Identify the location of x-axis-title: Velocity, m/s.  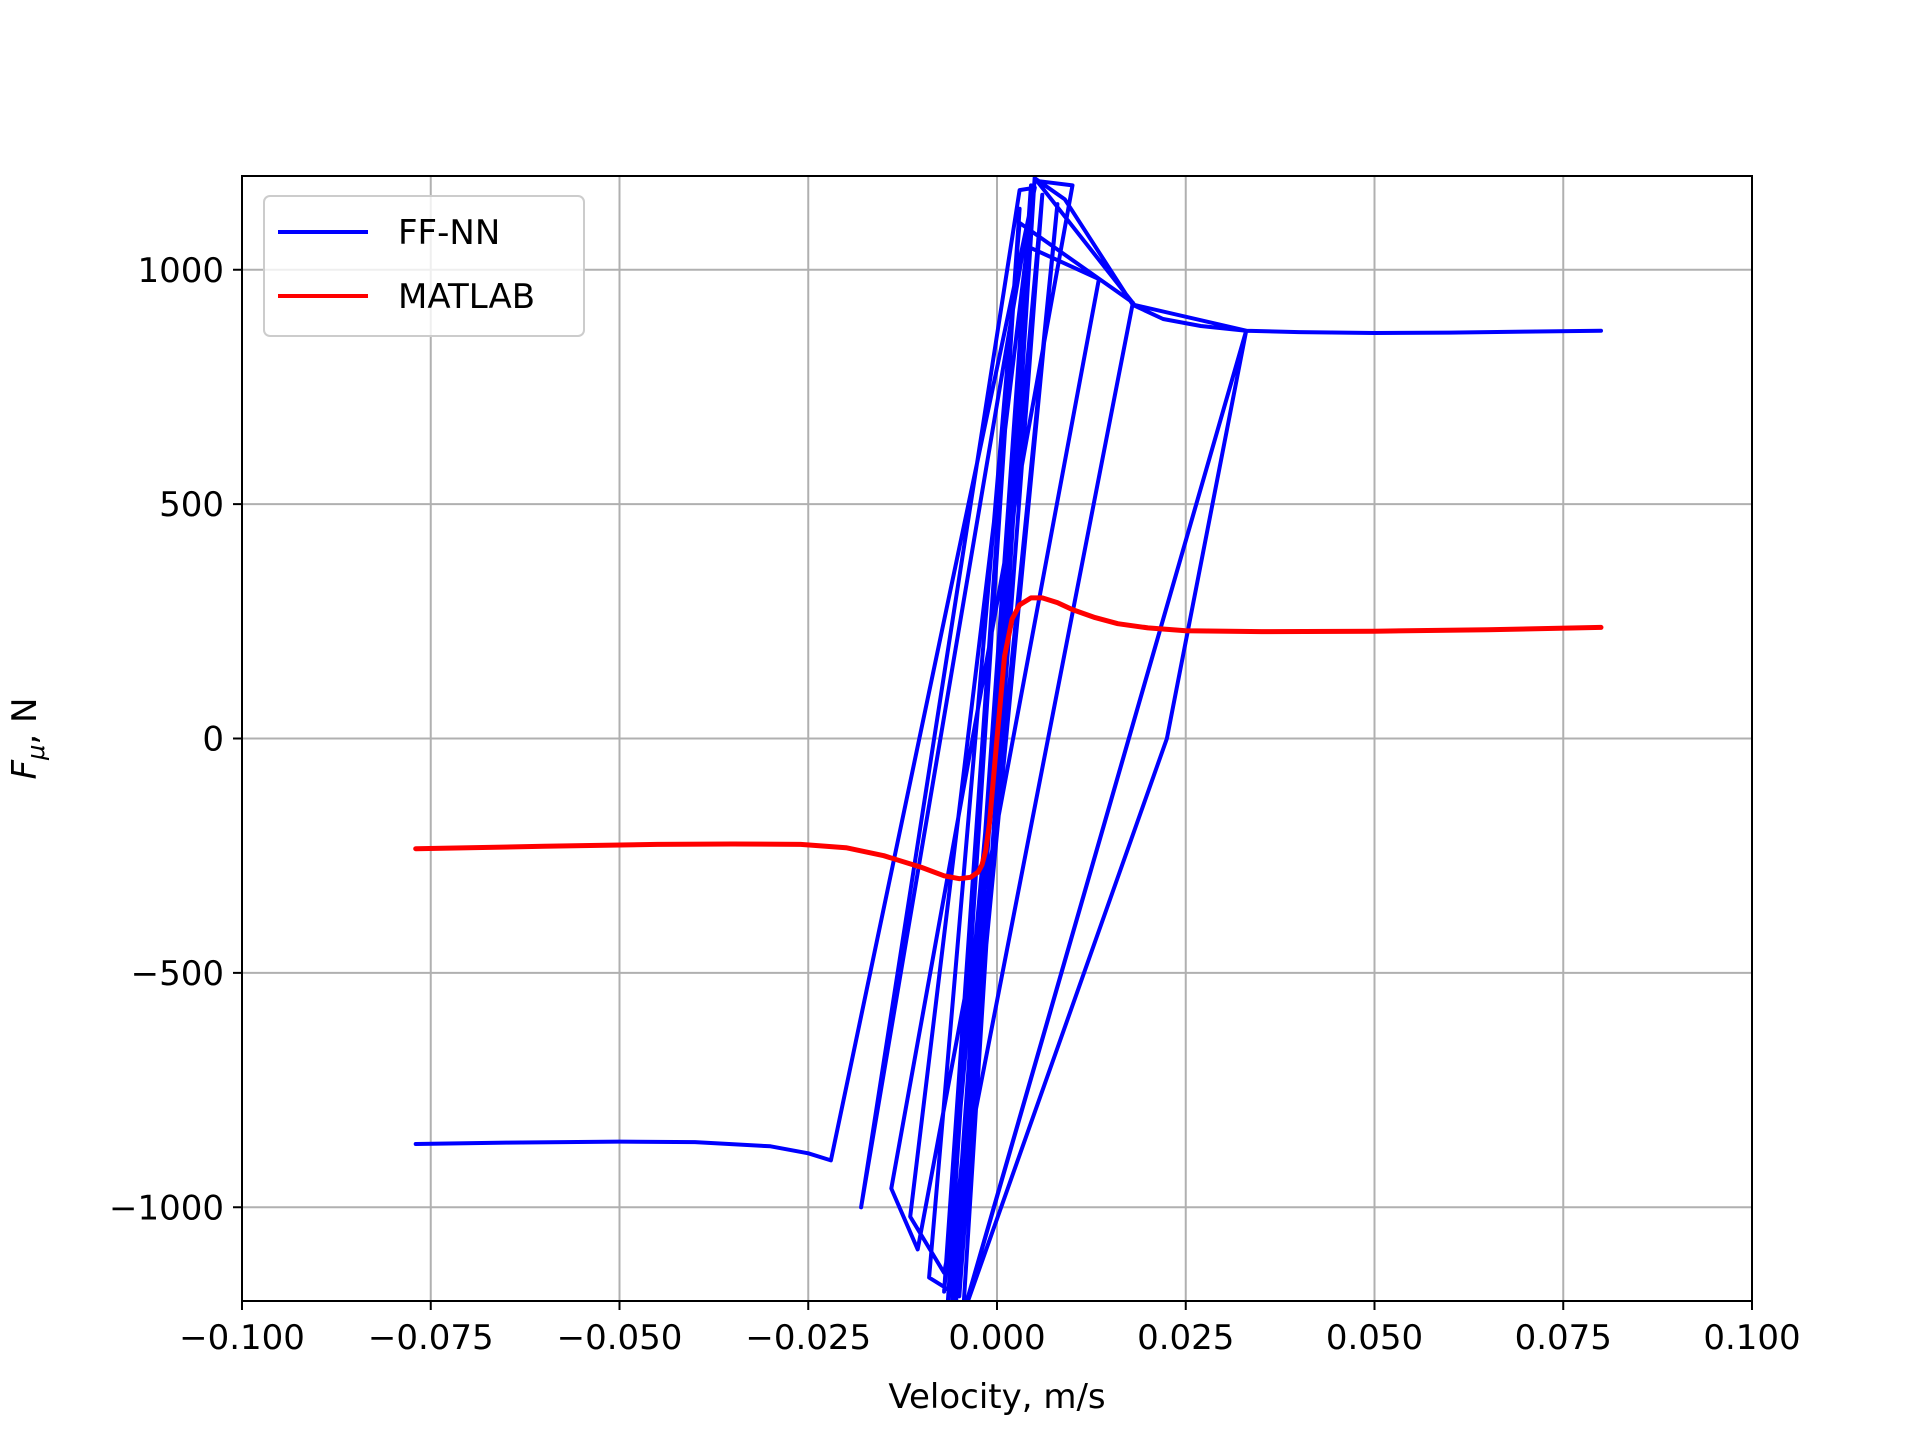
(996, 1397).